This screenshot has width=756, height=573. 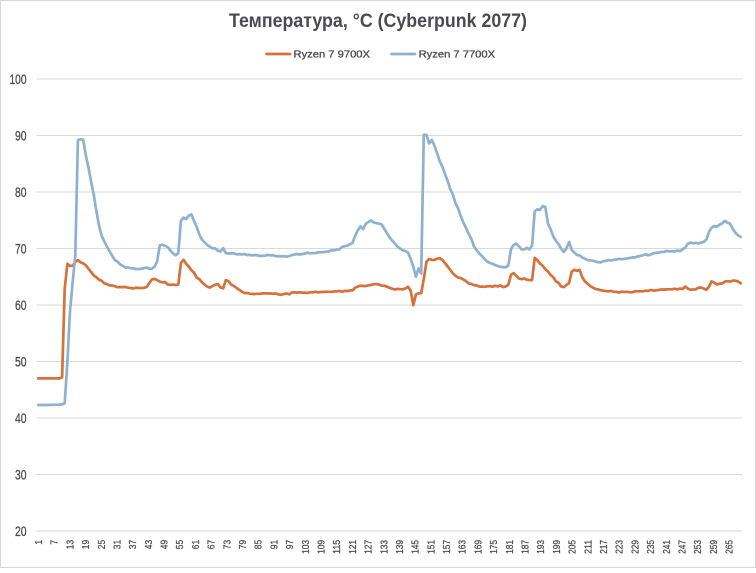 What do you see at coordinates (70, 545) in the screenshot?
I see `svg-text: 13` at bounding box center [70, 545].